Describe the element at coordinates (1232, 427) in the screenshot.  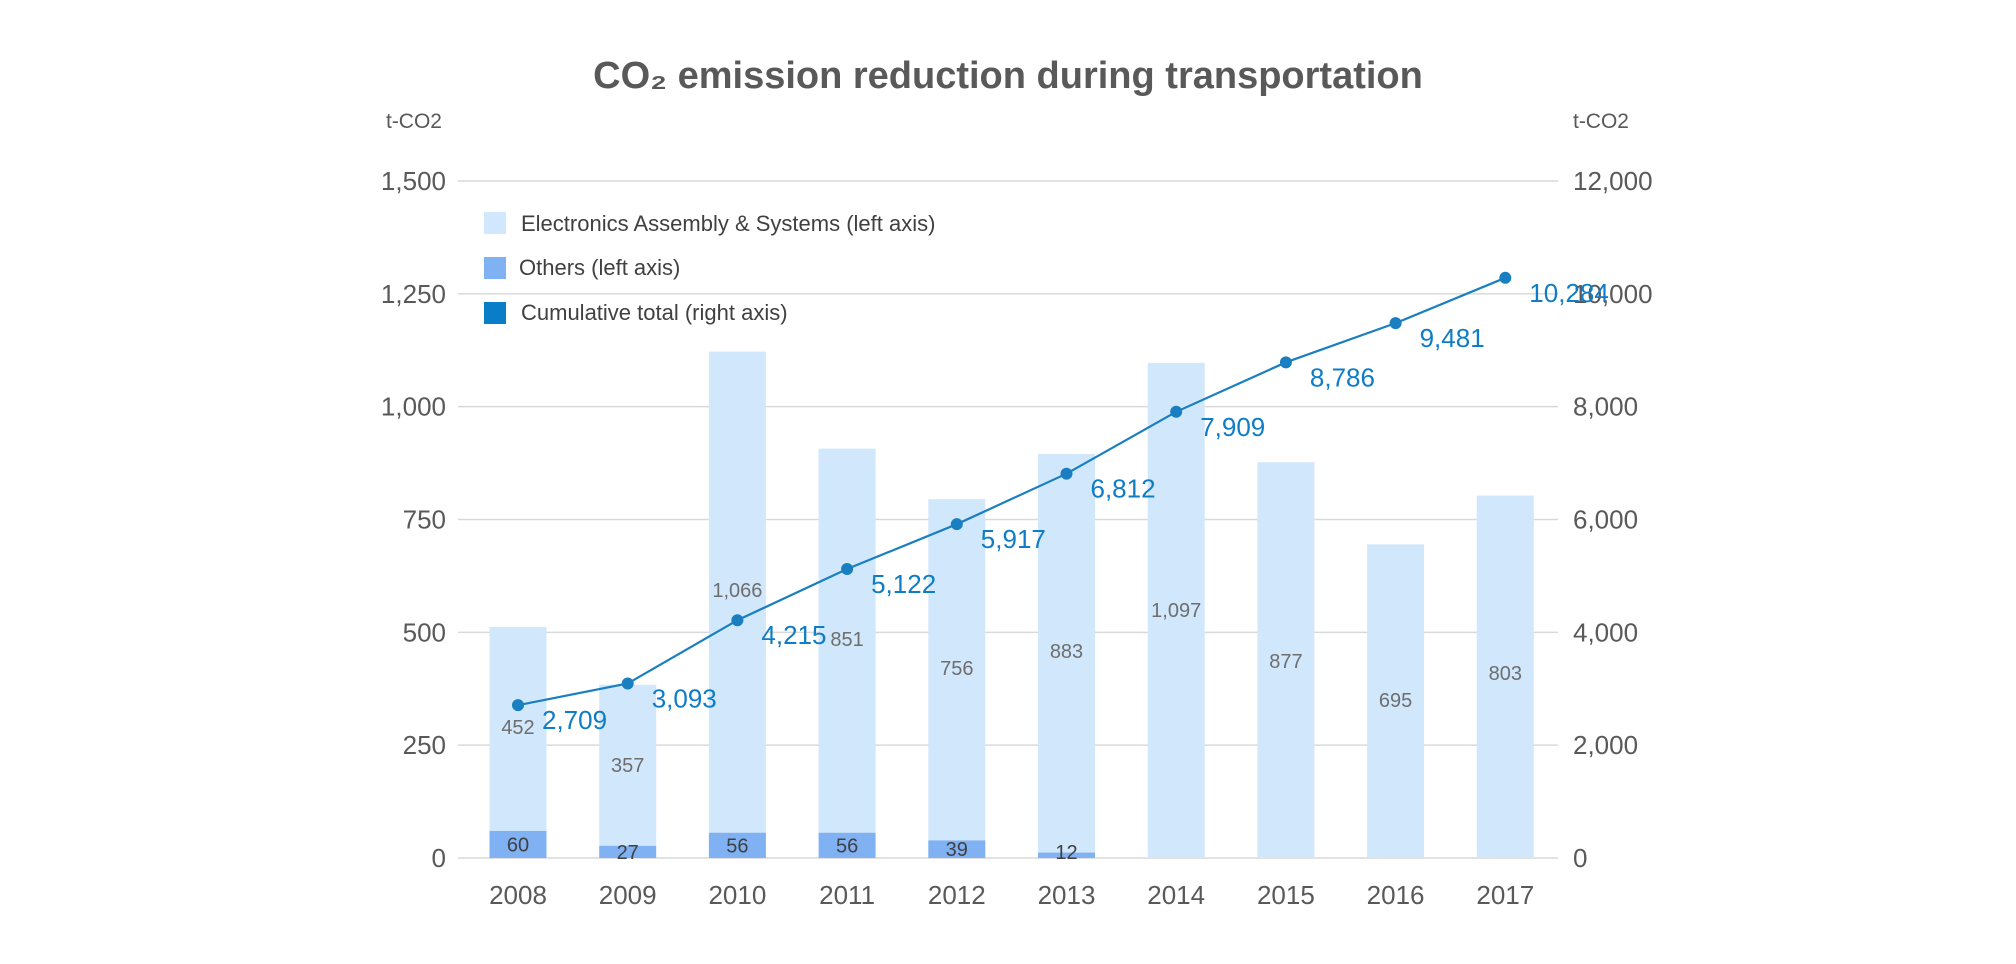
I see `data-label-cumulative: 7,909` at that location.